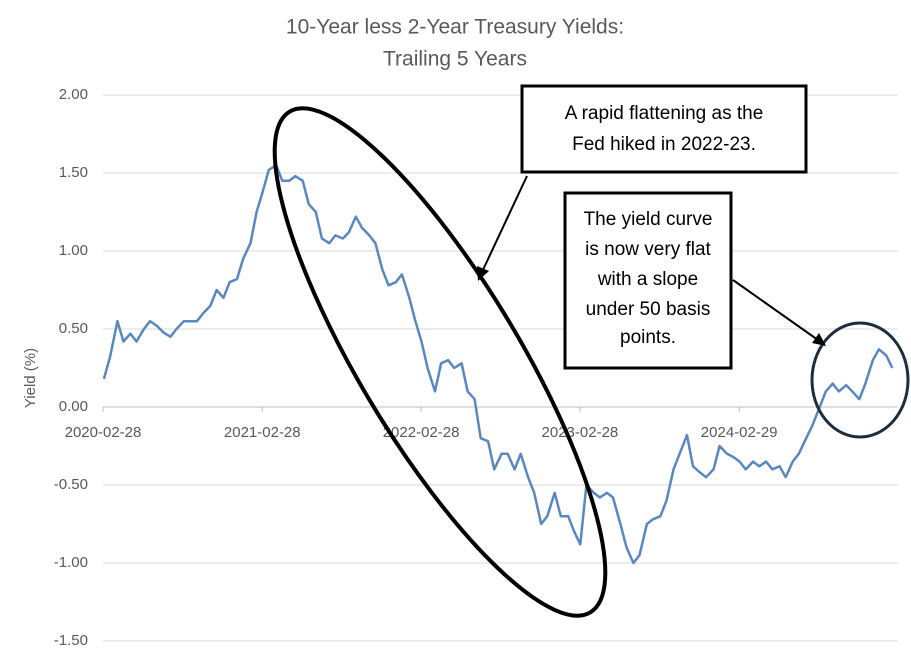 The width and height of the screenshot is (911, 661). I want to click on chart-title: Trailing 5 Years, so click(455, 59).